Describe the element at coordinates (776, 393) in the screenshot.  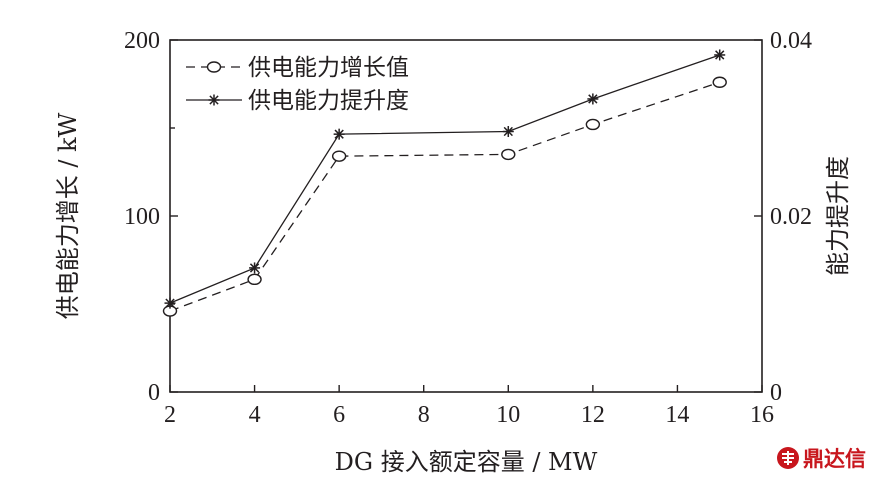
I see `y-right-tick-label: 0` at that location.